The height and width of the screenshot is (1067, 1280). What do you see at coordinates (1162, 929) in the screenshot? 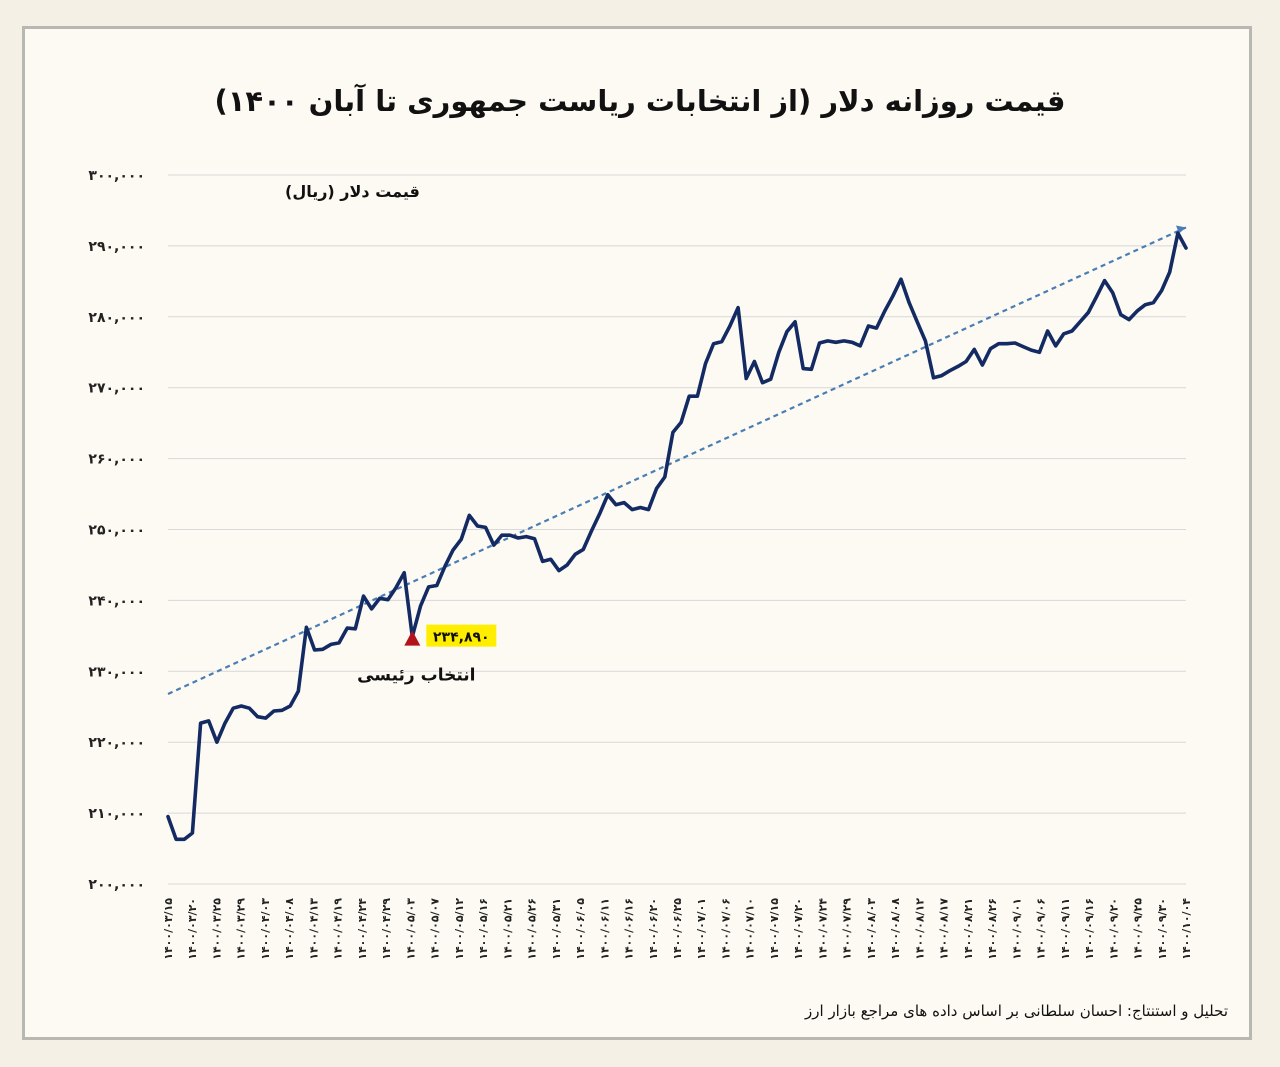
I see `x-tick-label: ۱۴۰۰/۰۹/۳۰` at bounding box center [1162, 929].